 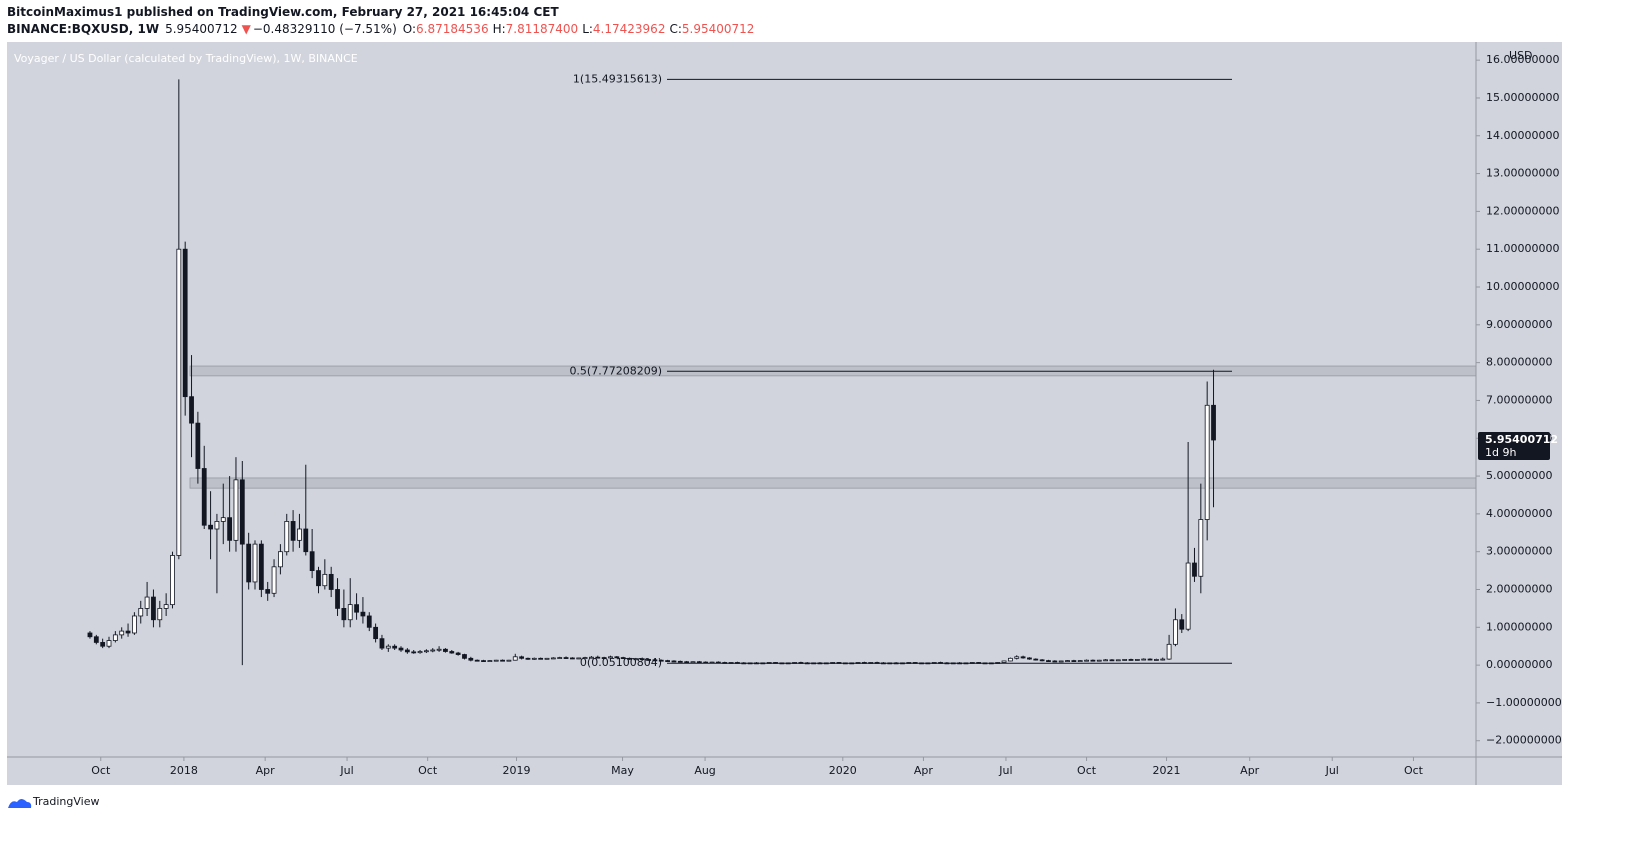 I want to click on y-tick-label: 12.00000000, so click(x=1522, y=210).